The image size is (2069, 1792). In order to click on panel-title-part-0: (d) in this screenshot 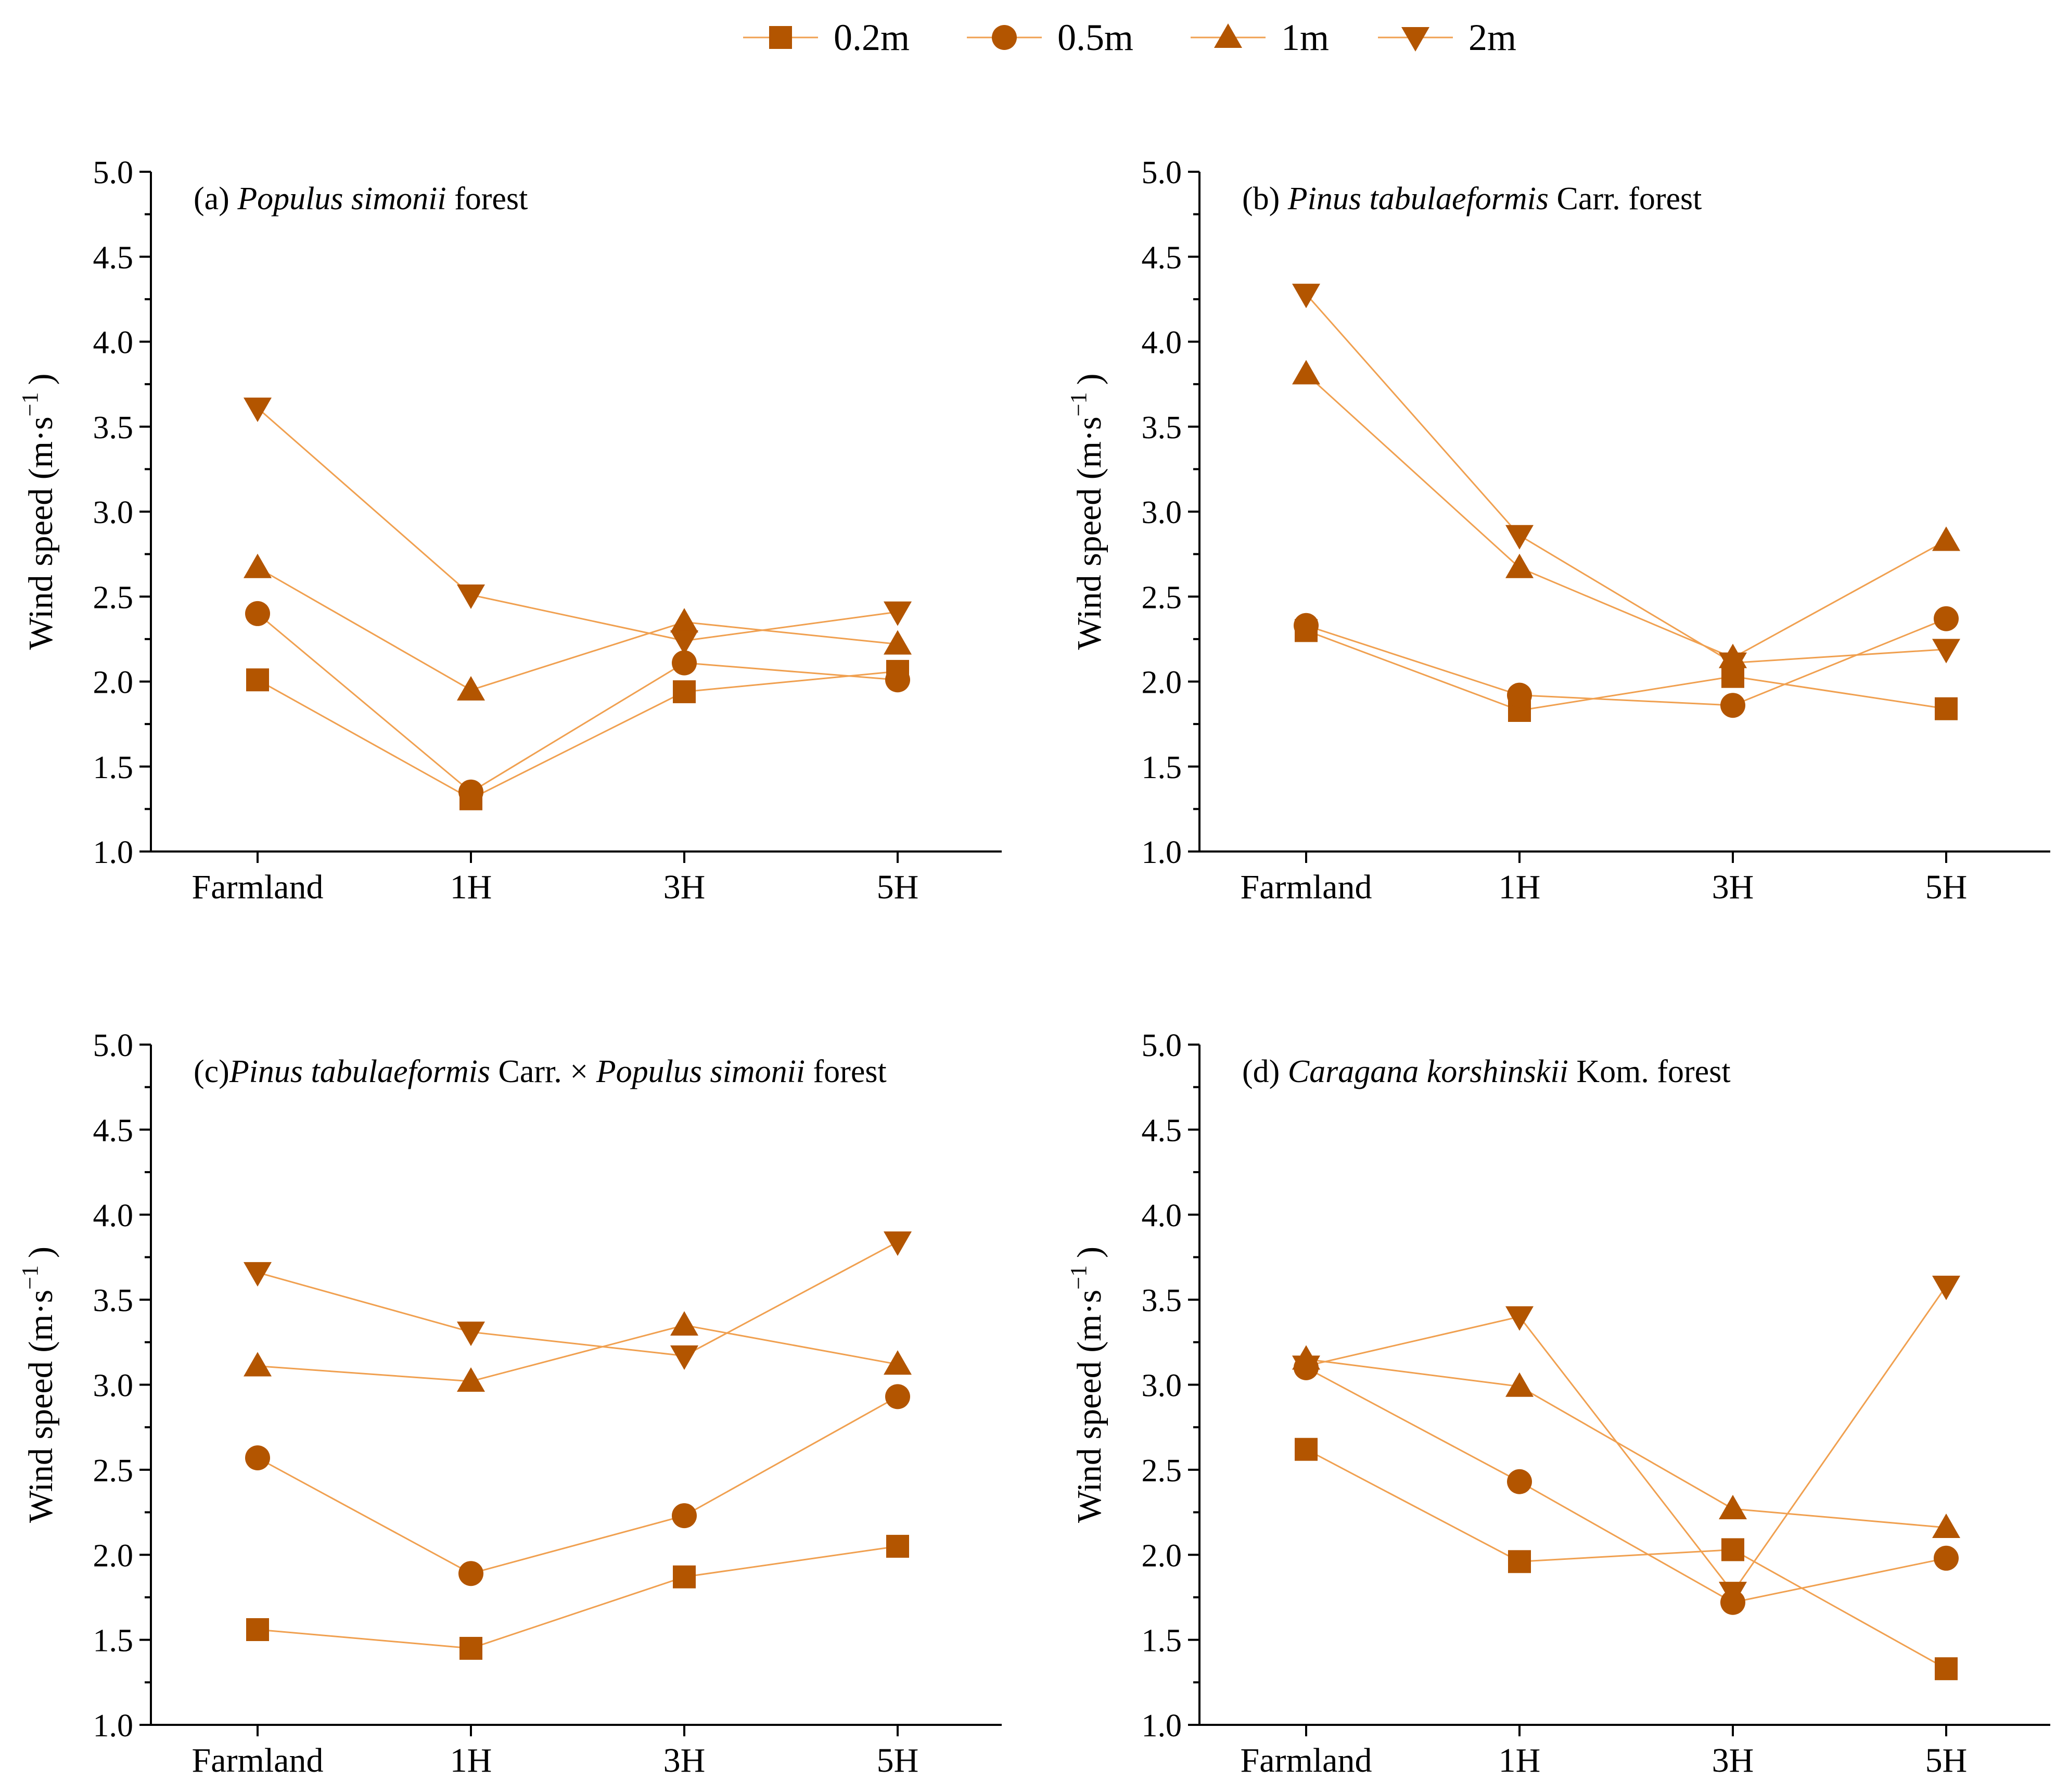, I will do `click(1265, 1071)`.